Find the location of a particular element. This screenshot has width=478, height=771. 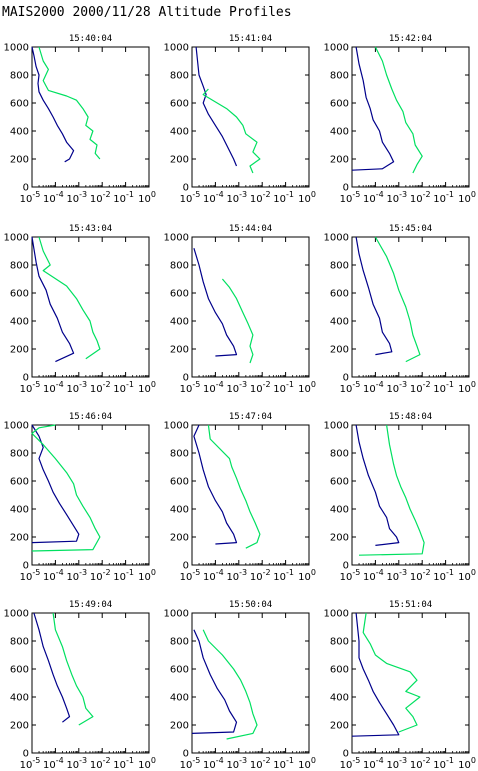

figure-title: MAIS2000 2000/11/28 Altitude Profiles is located at coordinates (147, 12).